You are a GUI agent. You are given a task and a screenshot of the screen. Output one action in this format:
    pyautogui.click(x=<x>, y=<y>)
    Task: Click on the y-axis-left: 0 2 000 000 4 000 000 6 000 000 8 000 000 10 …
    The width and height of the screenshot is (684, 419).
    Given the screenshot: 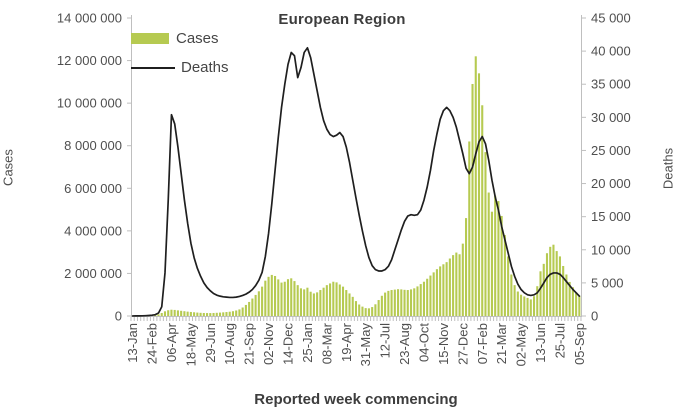 What is the action you would take?
    pyautogui.click(x=94, y=167)
    